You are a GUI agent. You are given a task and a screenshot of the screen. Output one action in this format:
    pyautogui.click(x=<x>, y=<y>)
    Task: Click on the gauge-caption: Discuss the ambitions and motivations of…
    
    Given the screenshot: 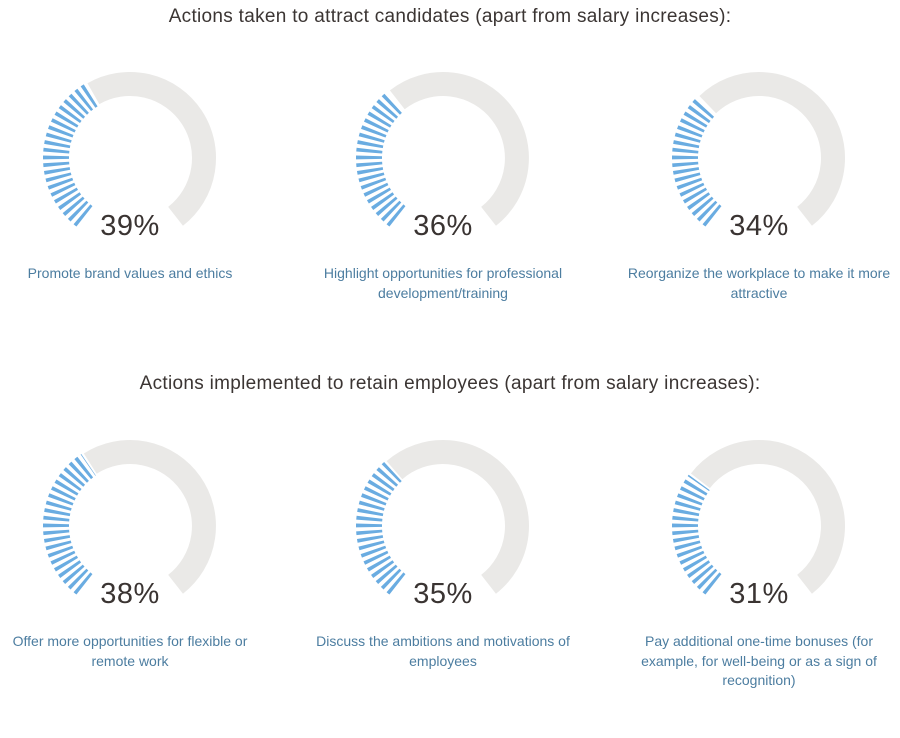 What is the action you would take?
    pyautogui.click(x=443, y=651)
    